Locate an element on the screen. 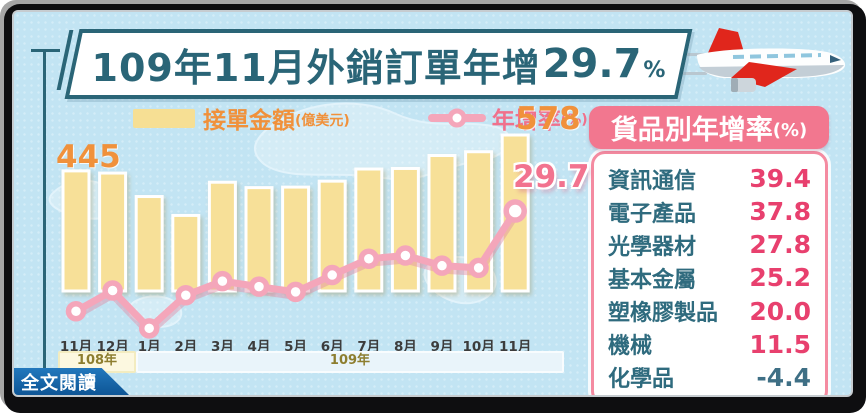 This screenshot has height=414, width=867. category-label: 機械 is located at coordinates (630, 347).